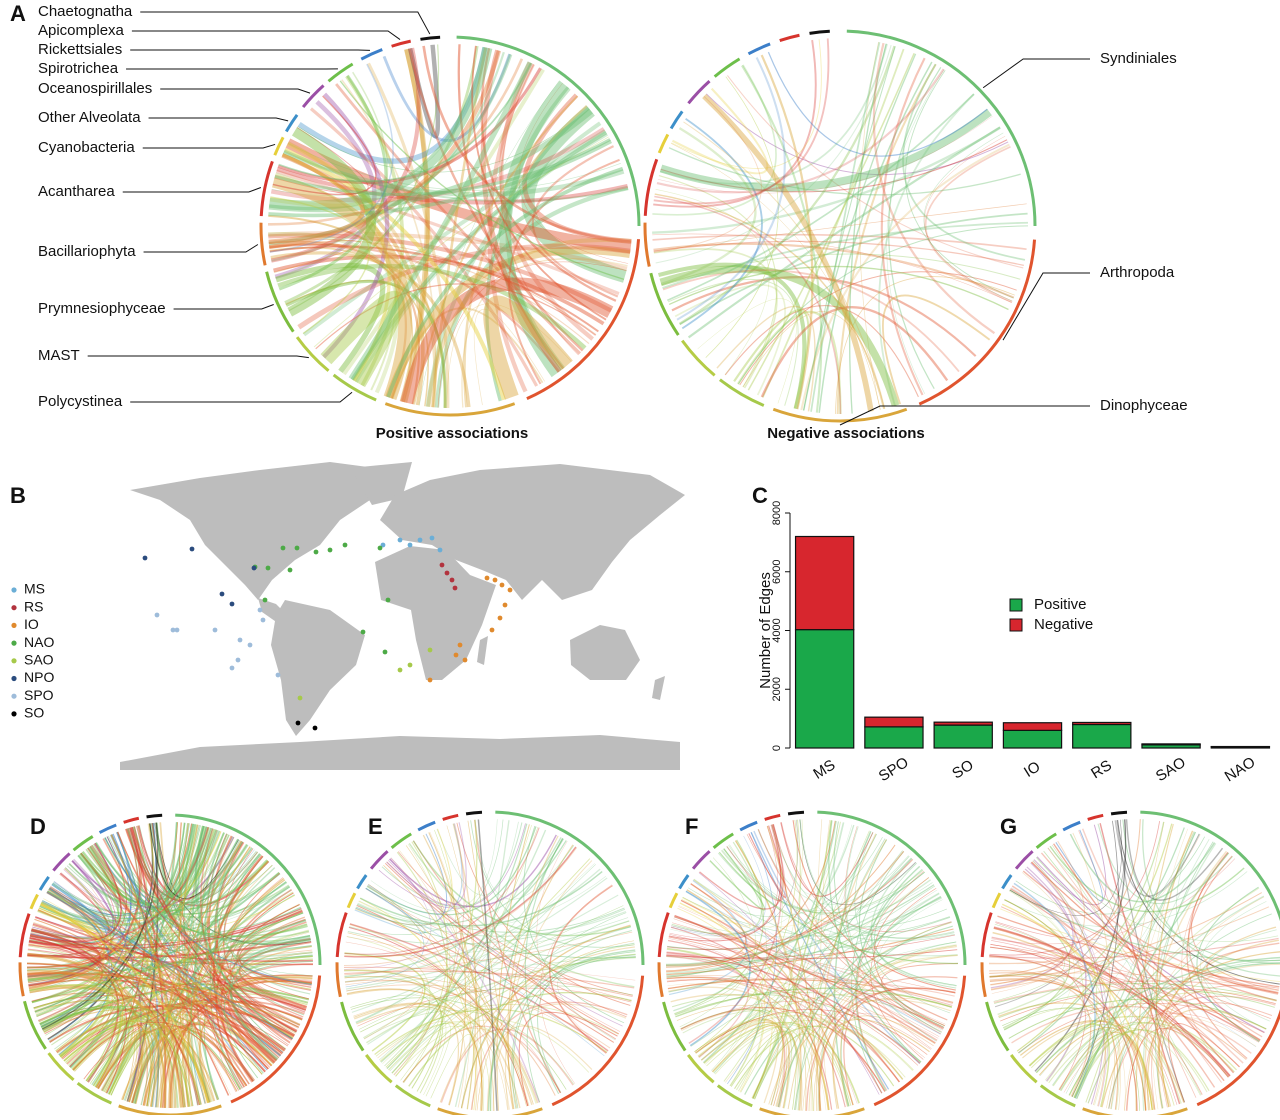  What do you see at coordinates (95, 88) in the screenshot?
I see `taxon-label: Oceanospirillales` at bounding box center [95, 88].